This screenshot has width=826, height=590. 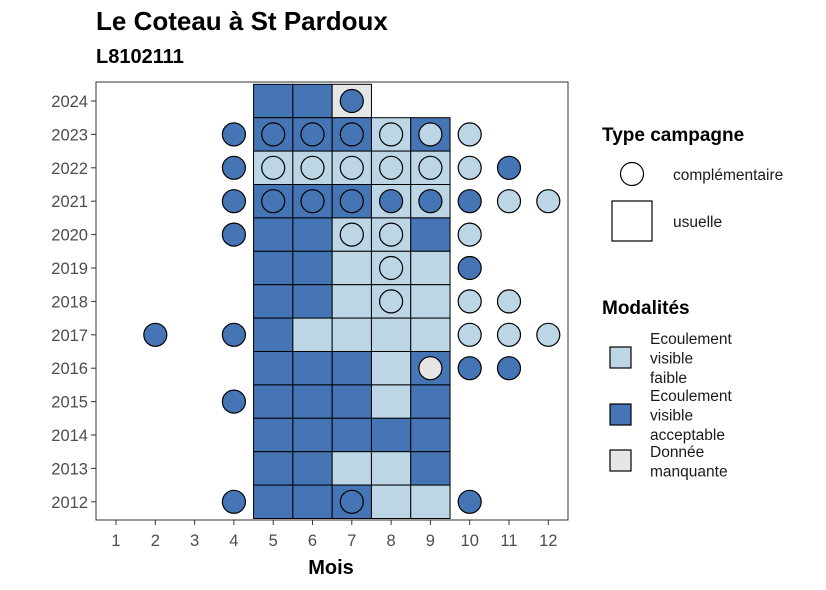 I want to click on legend-label-acceptable-2: acceptable, so click(x=687, y=435).